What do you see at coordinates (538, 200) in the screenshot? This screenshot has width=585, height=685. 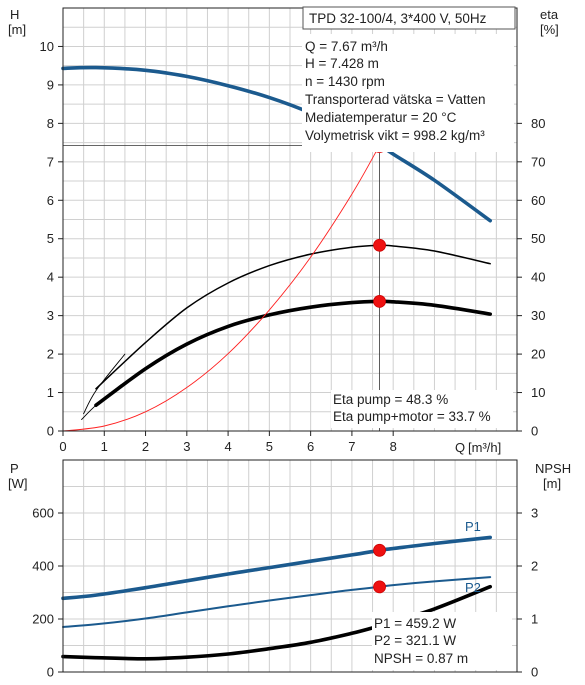 I see `y-right-tick-label: 60` at bounding box center [538, 200].